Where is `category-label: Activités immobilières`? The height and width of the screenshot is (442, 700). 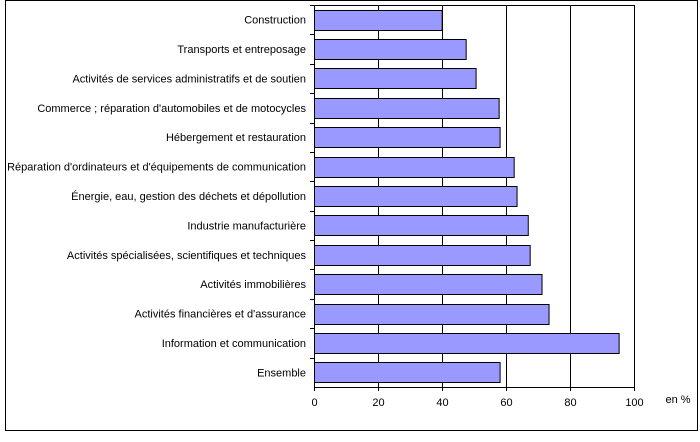 category-label: Activités immobilières is located at coordinates (253, 285).